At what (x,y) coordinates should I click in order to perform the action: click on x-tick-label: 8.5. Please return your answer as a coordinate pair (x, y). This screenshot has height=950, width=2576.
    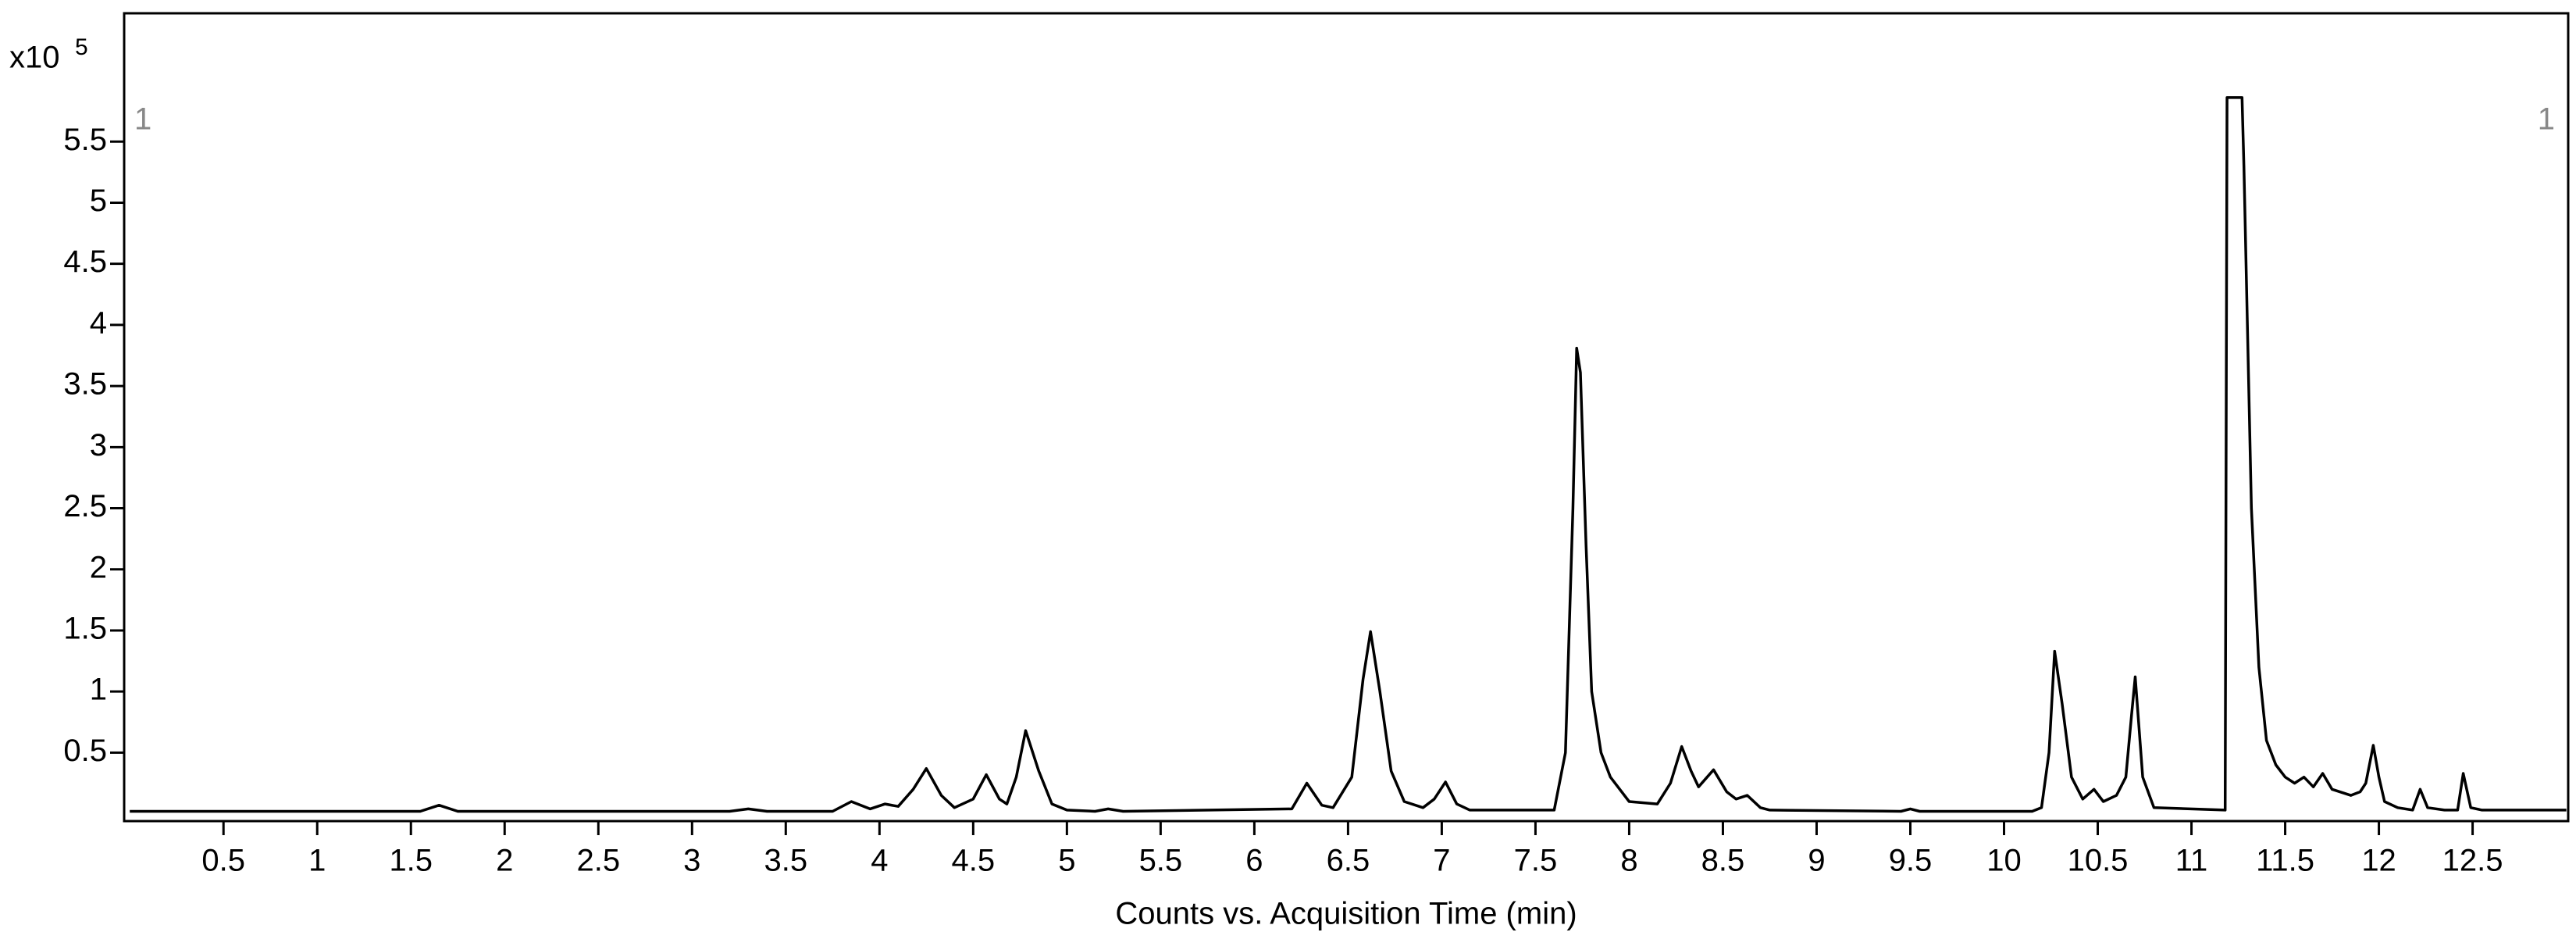
    Looking at the image, I should click on (1723, 861).